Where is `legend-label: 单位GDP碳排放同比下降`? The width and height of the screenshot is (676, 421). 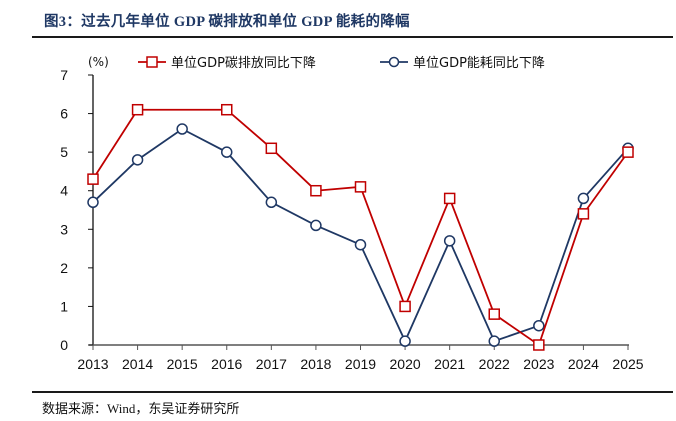 legend-label: 单位GDP碳排放同比下降 is located at coordinates (243, 63).